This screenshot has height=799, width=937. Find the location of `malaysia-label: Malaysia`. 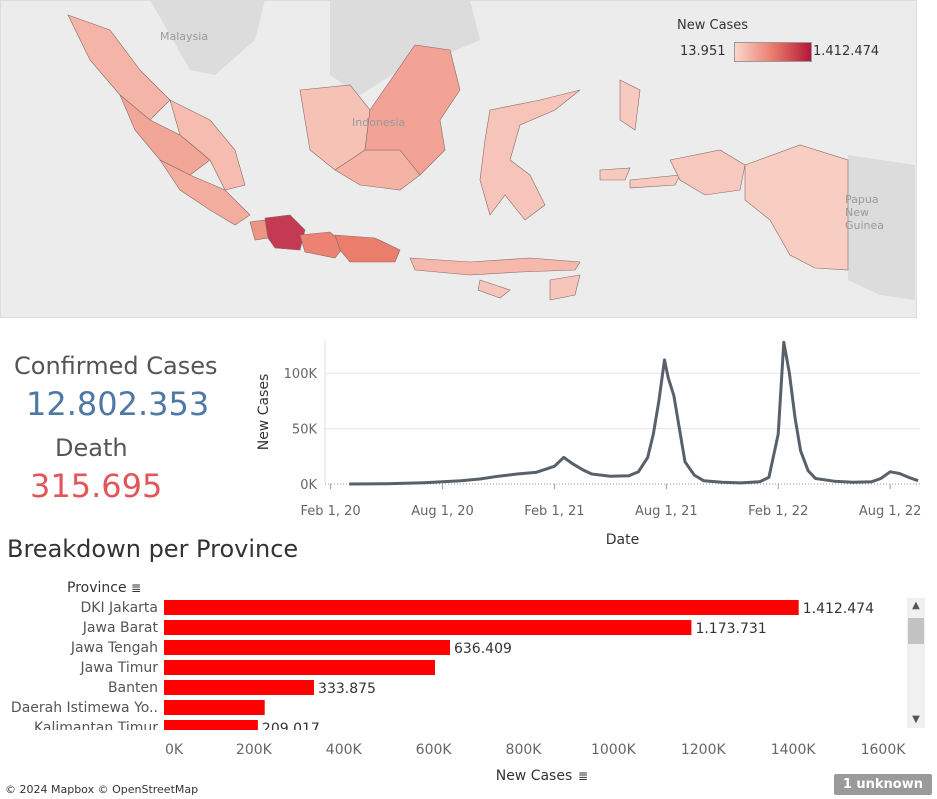

malaysia-label: Malaysia is located at coordinates (184, 36).